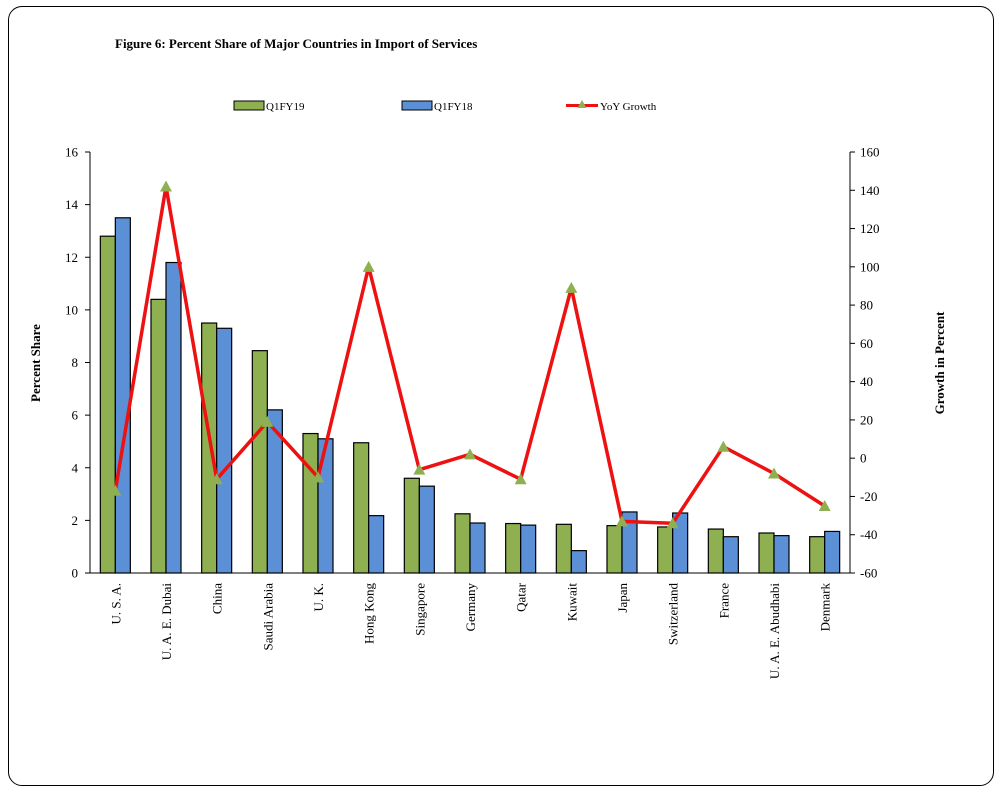  I want to click on x-tick-label: Denmark, so click(825, 607).